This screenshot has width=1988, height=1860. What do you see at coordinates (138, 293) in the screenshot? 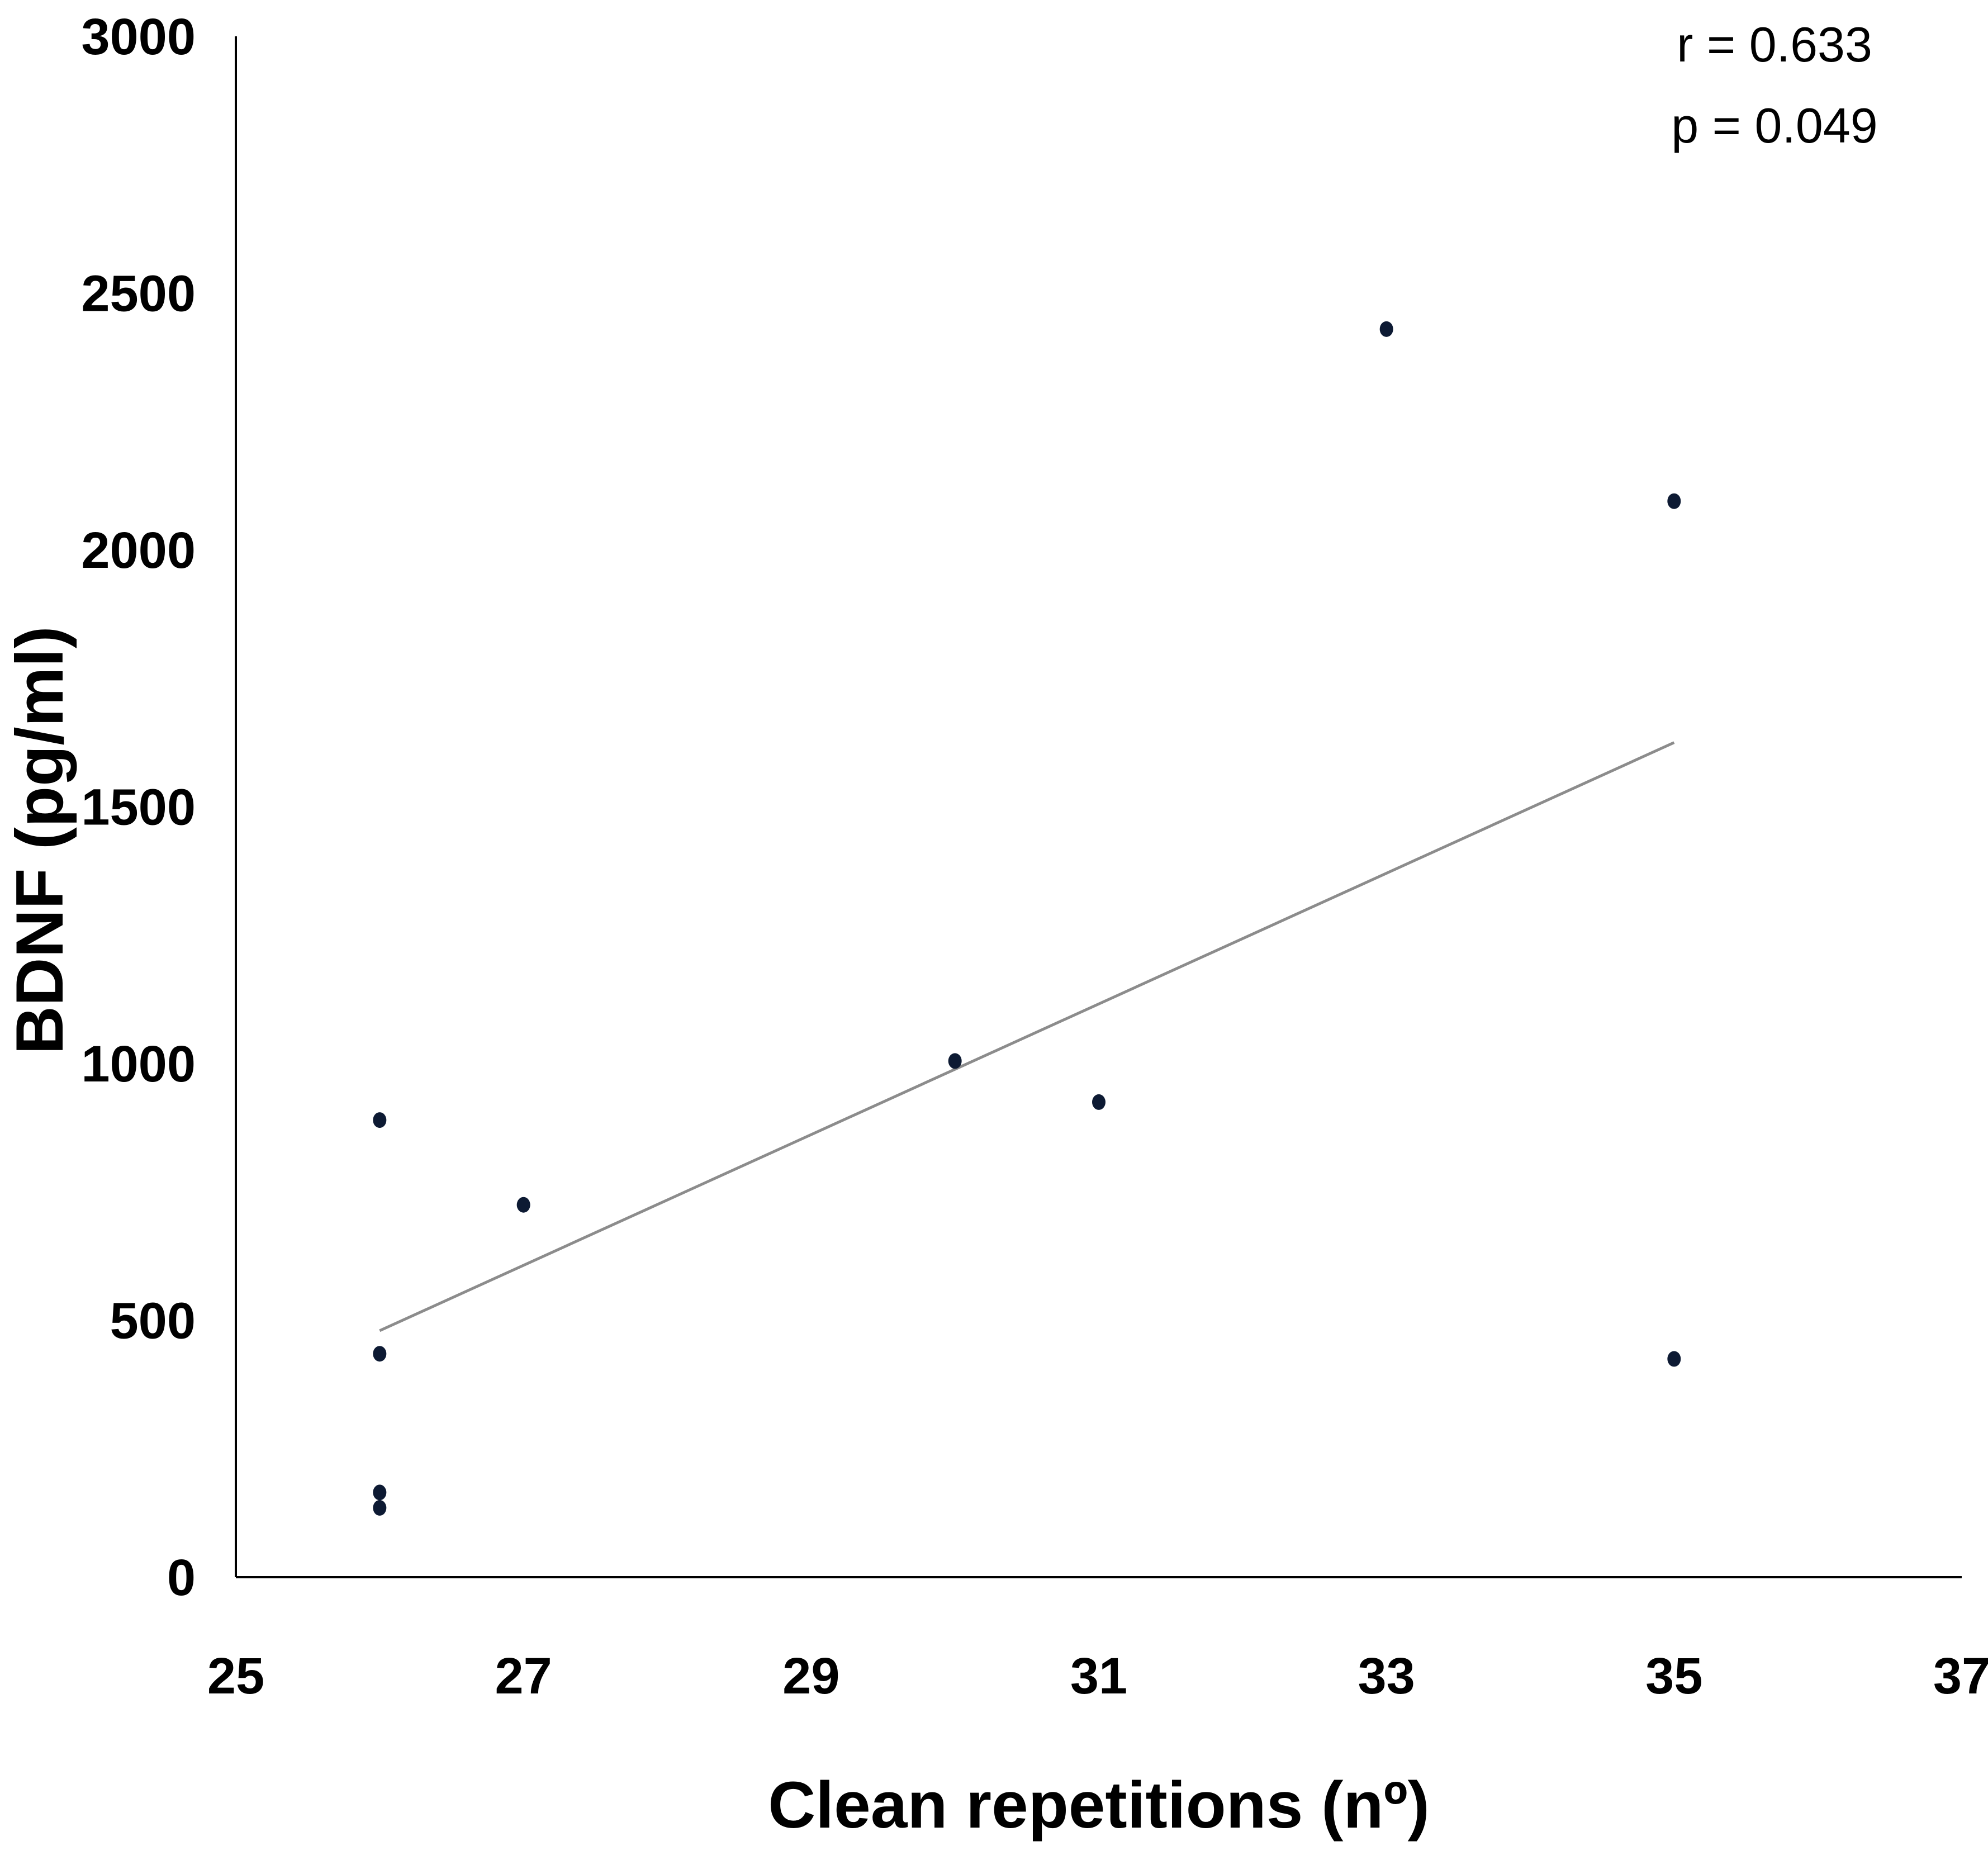
I see `y-tick-label: 2500` at bounding box center [138, 293].